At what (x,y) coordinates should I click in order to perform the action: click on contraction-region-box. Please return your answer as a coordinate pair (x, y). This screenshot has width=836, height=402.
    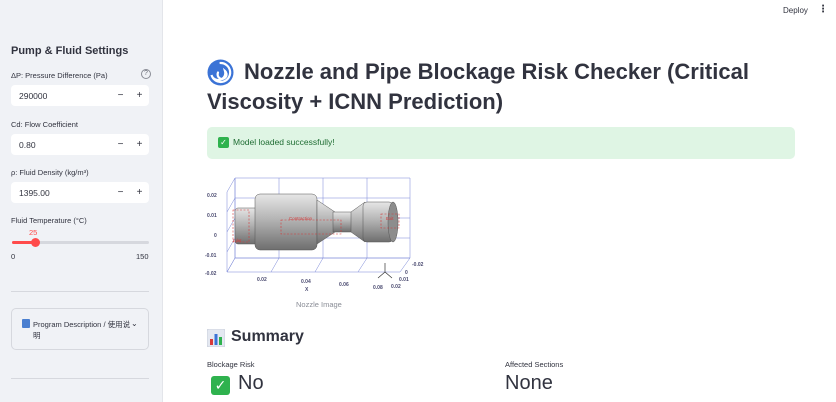
    Looking at the image, I should click on (311, 227).